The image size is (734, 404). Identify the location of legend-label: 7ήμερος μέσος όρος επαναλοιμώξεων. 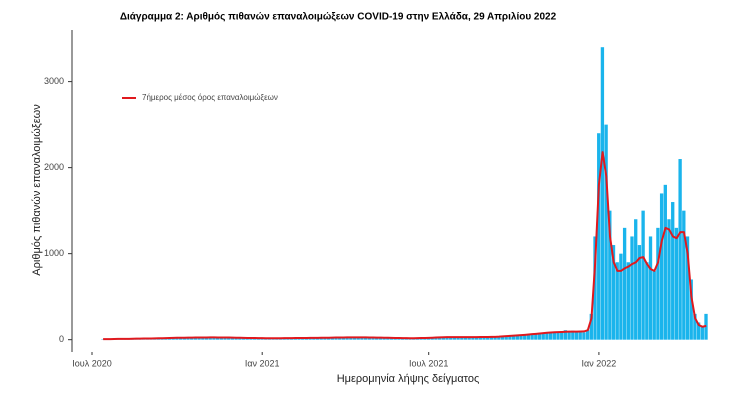
(210, 97).